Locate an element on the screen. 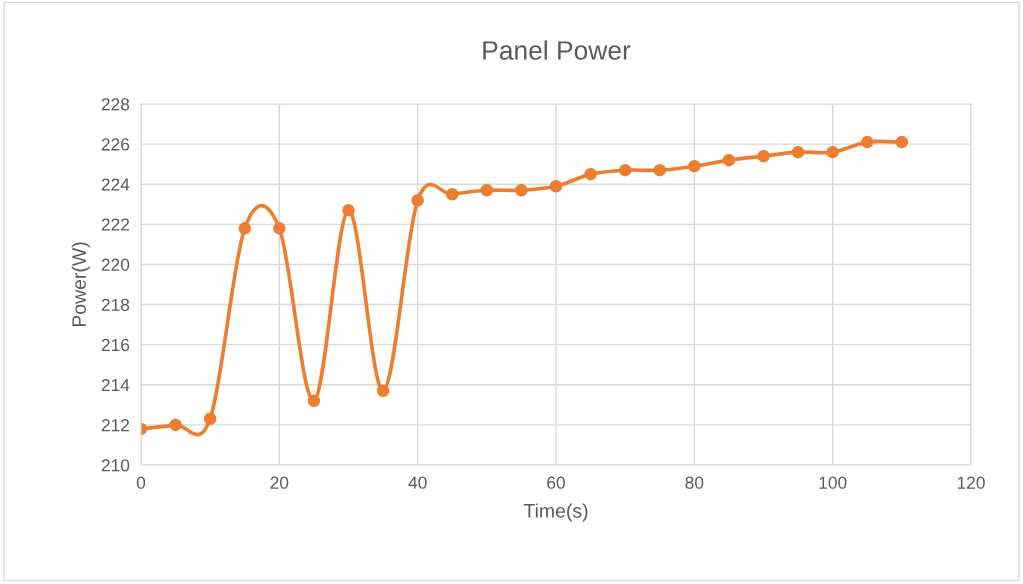 This screenshot has height=584, width=1023. y-tick-label: 214 is located at coordinates (115, 385).